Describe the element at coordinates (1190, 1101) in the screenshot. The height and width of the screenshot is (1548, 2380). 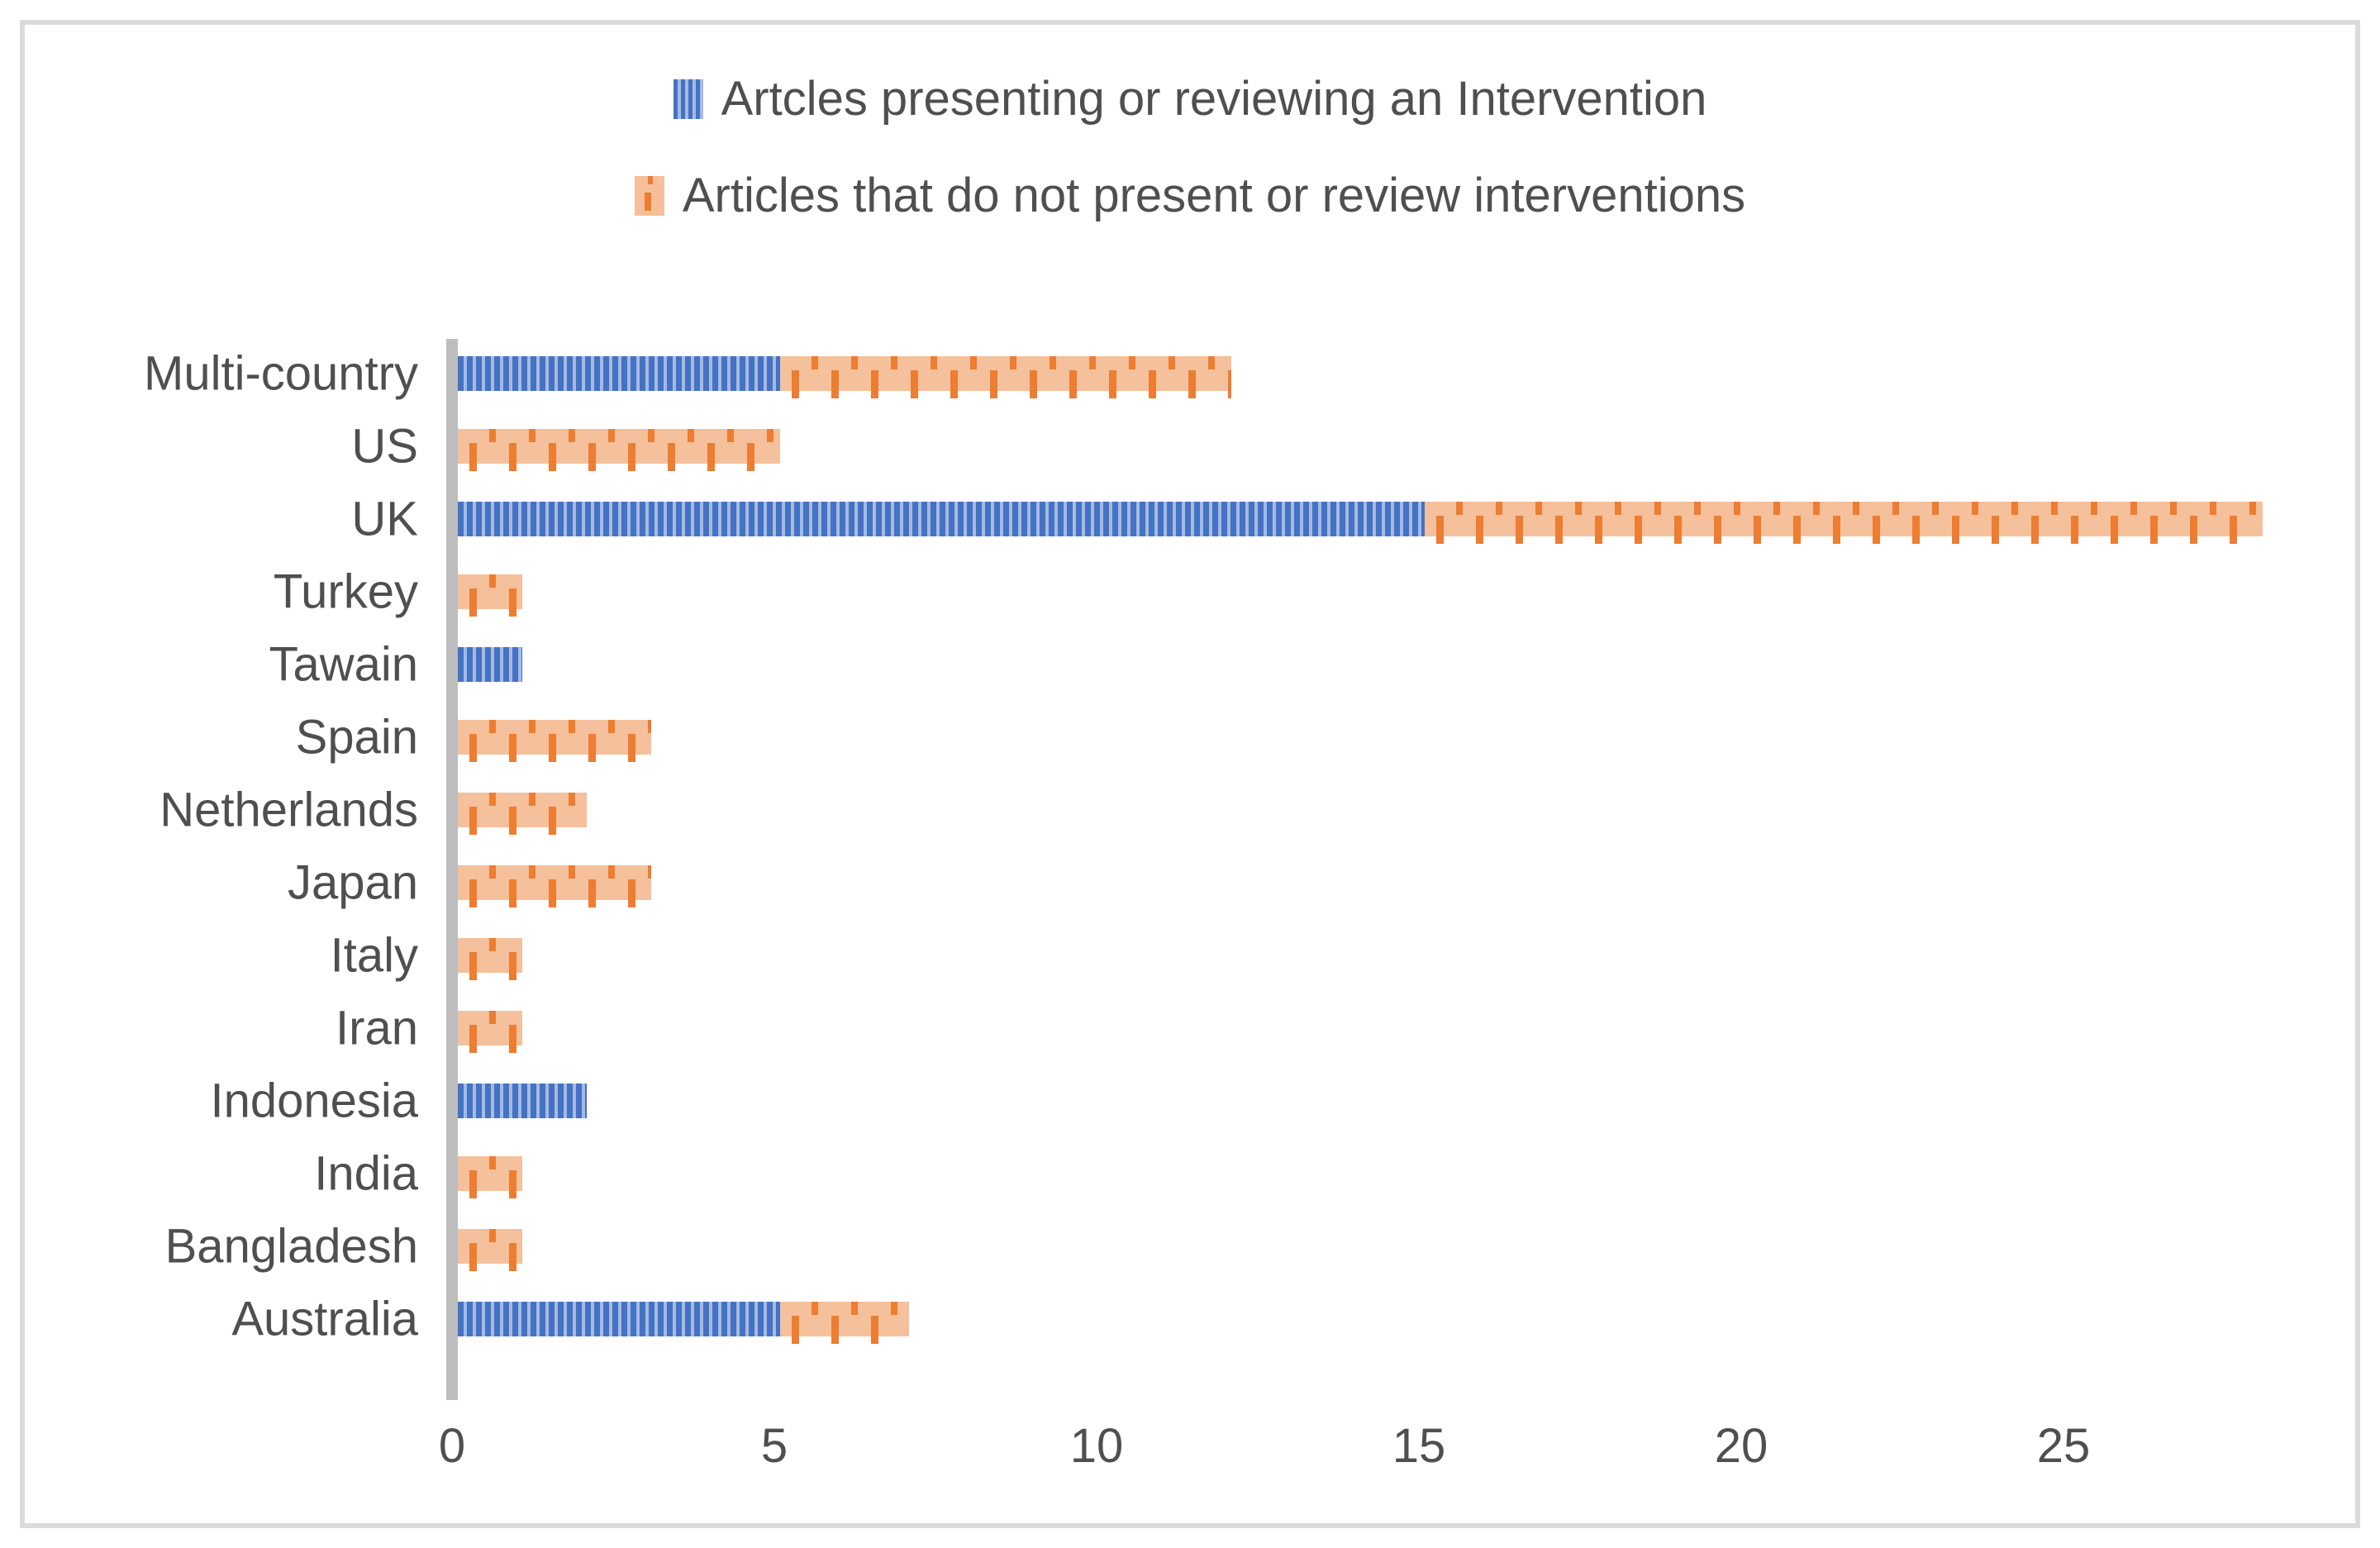
I see `chart-row: Indonesia` at that location.